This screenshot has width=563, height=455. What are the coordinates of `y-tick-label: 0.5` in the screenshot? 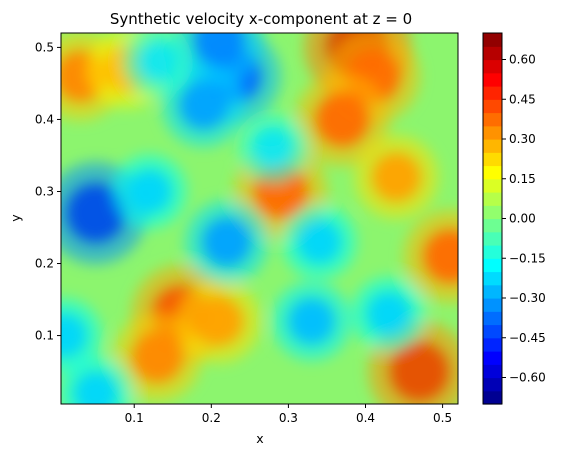 It's located at (44, 47).